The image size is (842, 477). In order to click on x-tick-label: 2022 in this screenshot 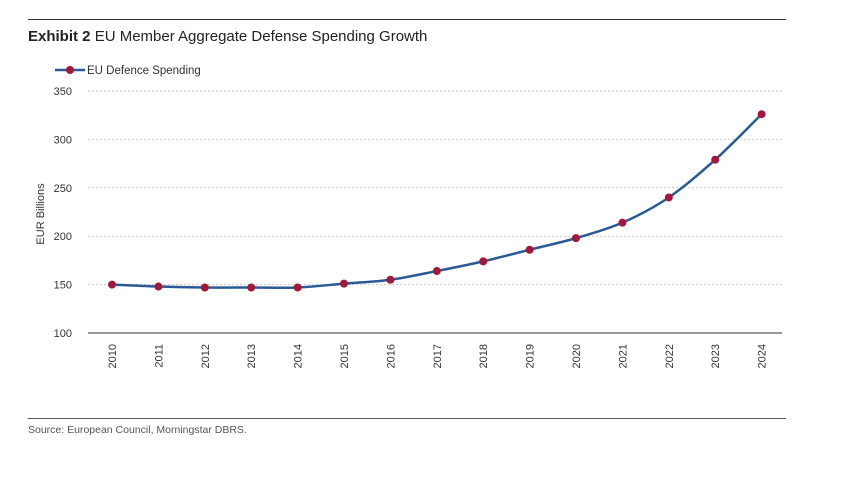, I will do `click(670, 356)`.